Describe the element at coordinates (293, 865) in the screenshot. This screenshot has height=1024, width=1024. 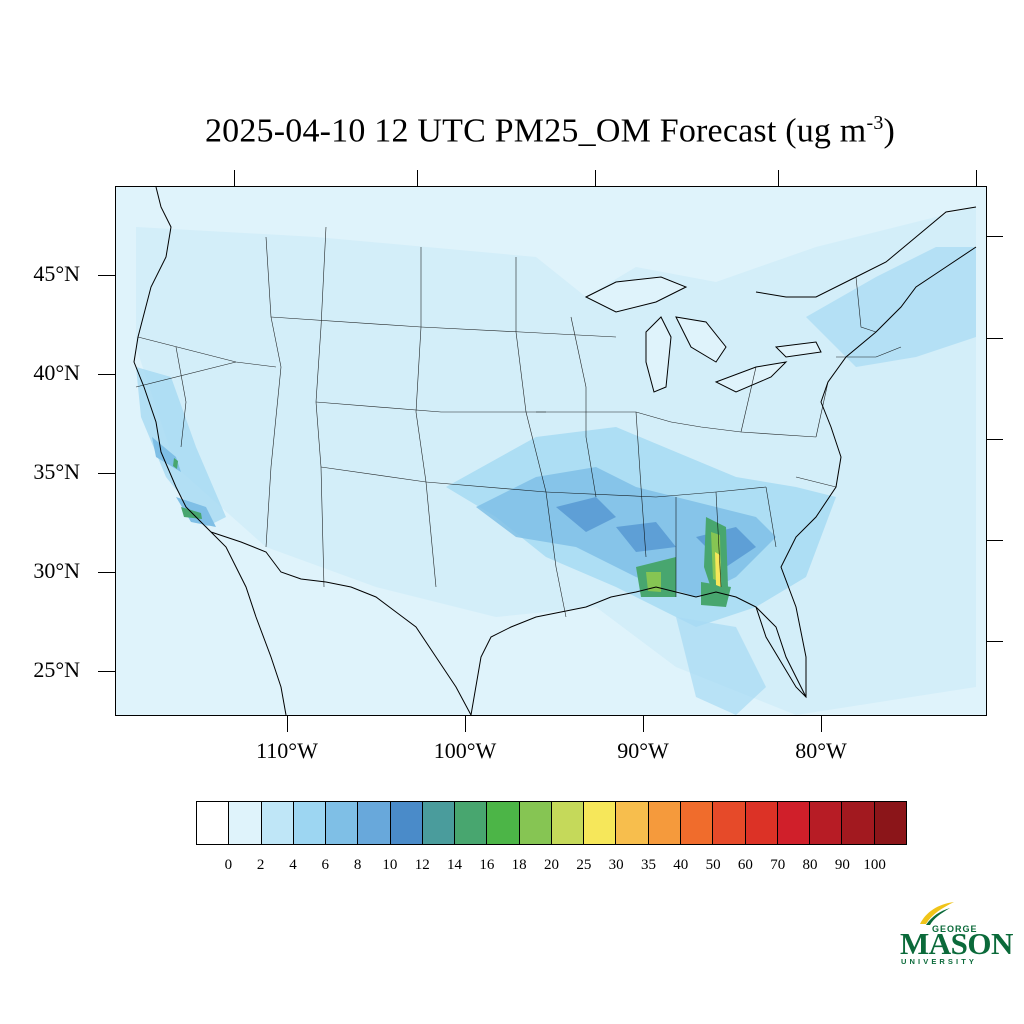
I see `color-legend-tick-label: 4` at that location.